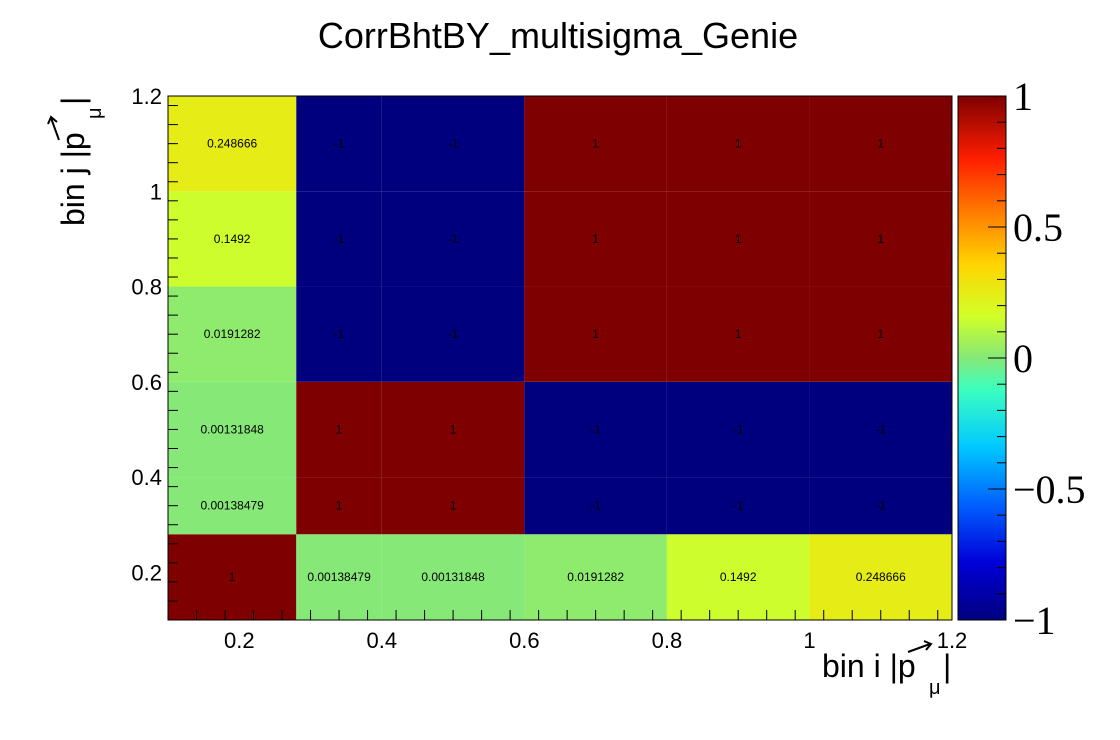  What do you see at coordinates (809, 640) in the screenshot?
I see `x-tick-label: 1` at bounding box center [809, 640].